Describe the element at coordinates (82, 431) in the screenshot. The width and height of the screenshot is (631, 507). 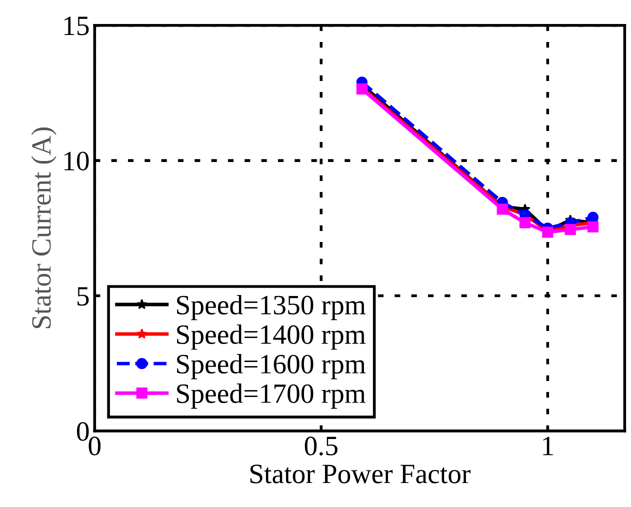
I see `y-tick-label: 0` at that location.